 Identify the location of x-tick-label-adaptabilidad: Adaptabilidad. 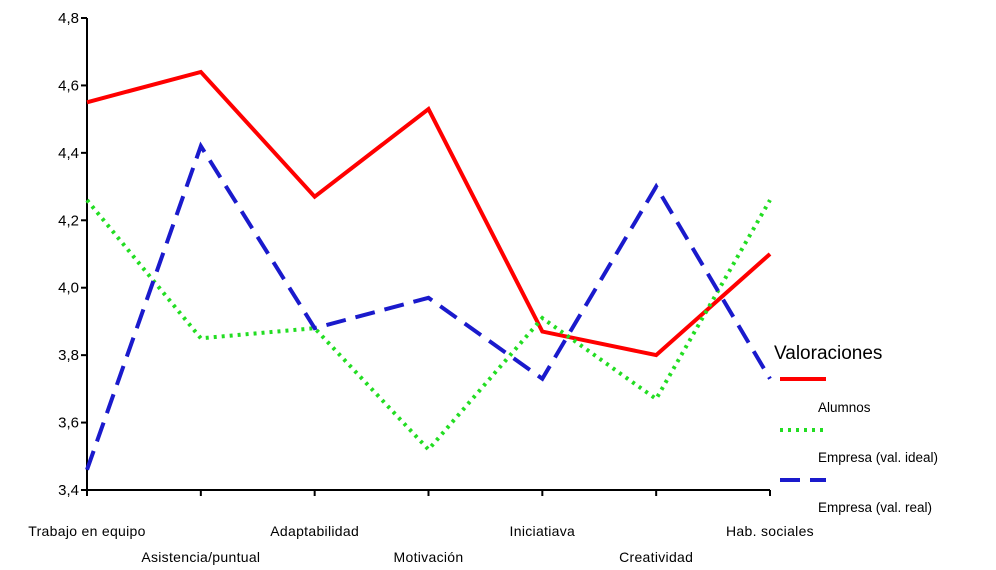
(314, 531).